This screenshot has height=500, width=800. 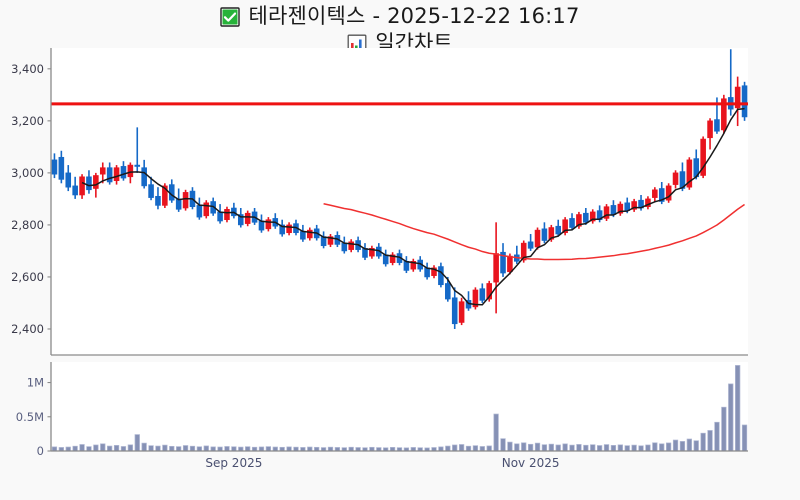 I want to click on x-axis-ticks: Sep 2025 Nov 2025, so click(x=382, y=463).